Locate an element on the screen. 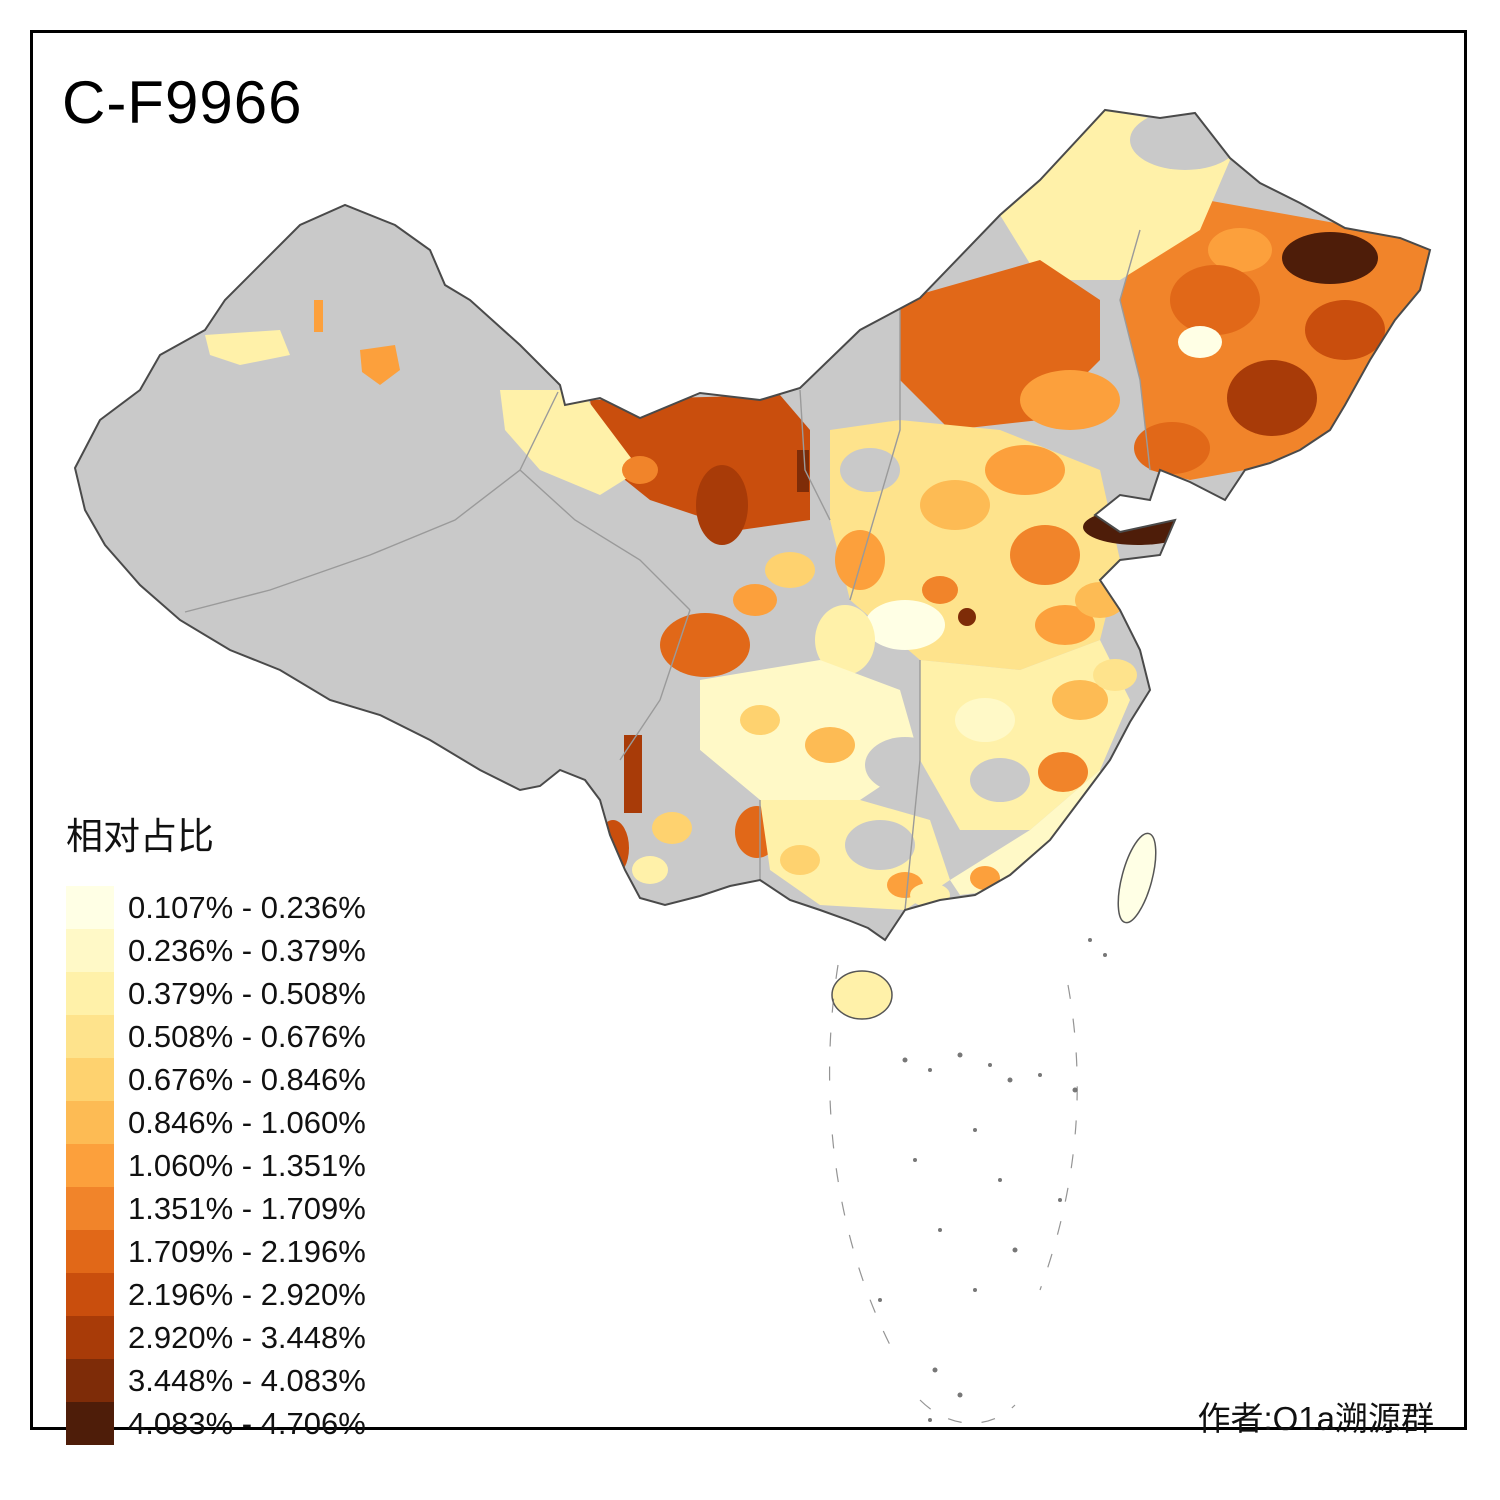 This screenshot has height=1500, width=1500. sea-boundary-dashes is located at coordinates (953, 1194).